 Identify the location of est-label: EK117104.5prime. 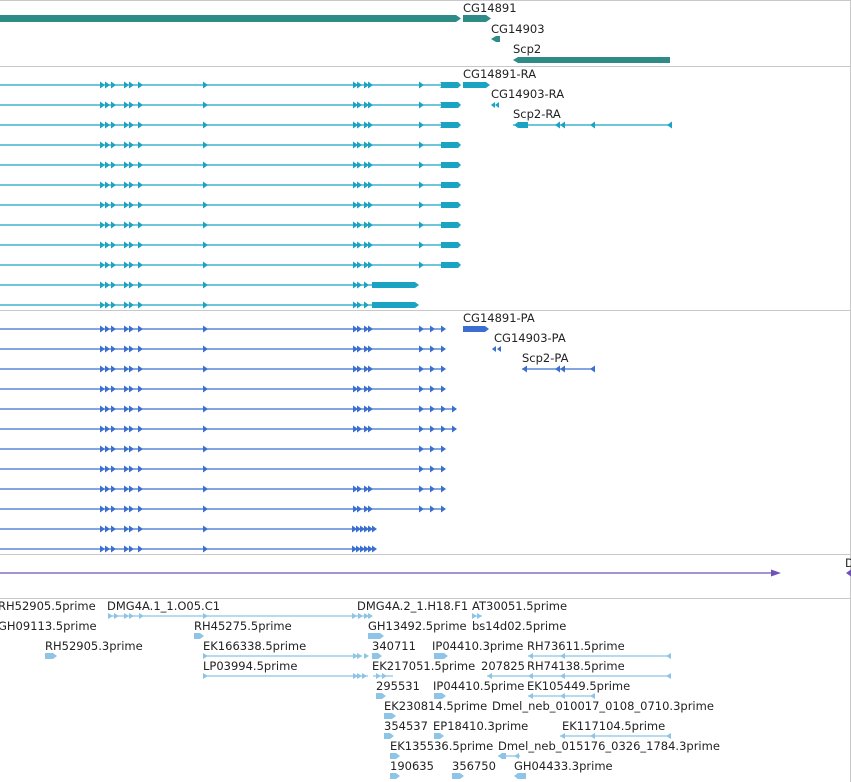
(613, 726).